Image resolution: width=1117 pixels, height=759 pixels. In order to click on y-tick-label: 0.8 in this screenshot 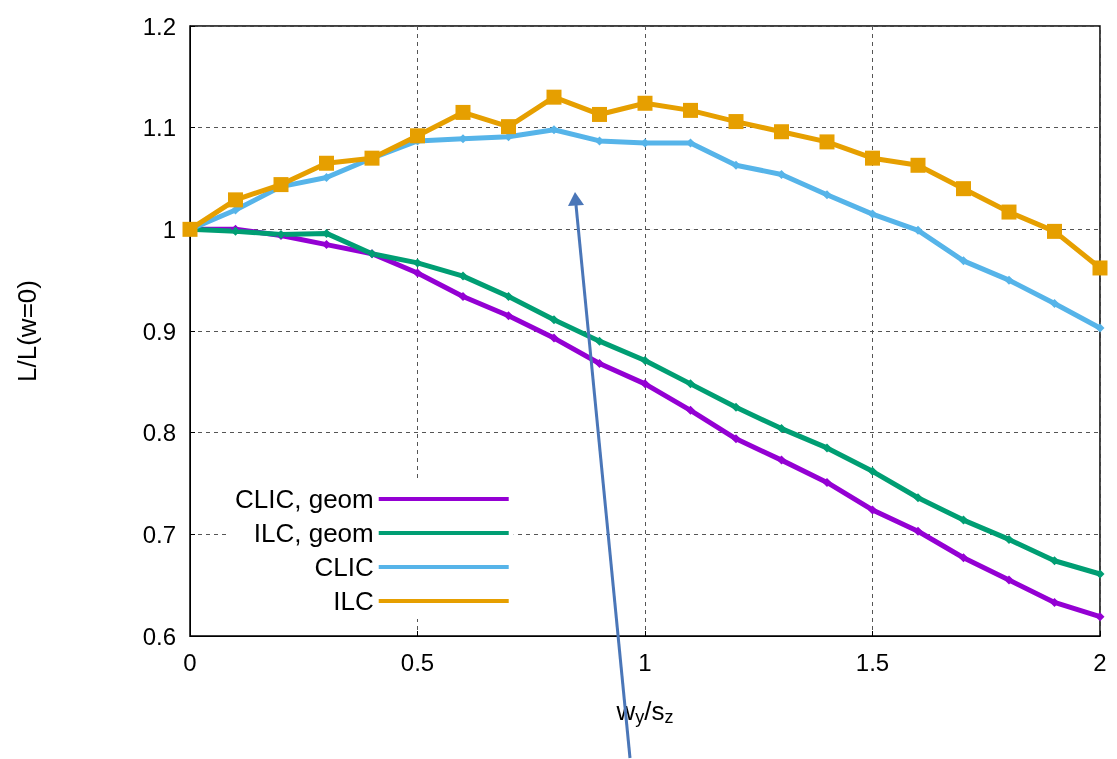, I will do `click(159, 433)`.